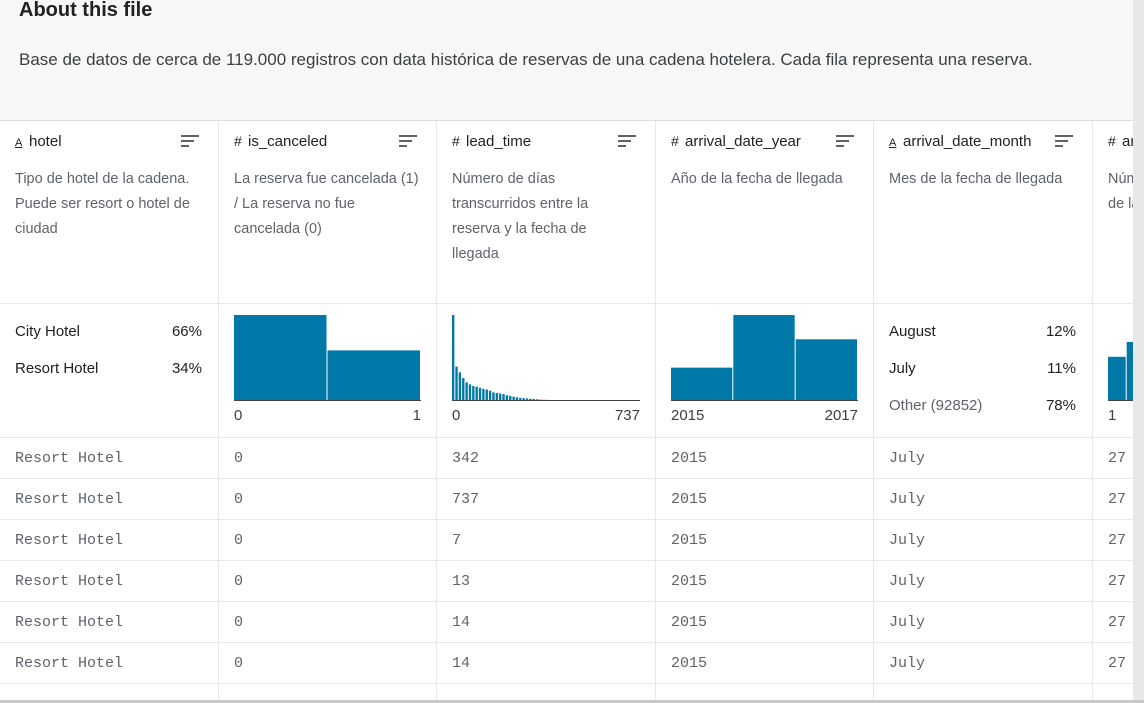 The height and width of the screenshot is (703, 1144). What do you see at coordinates (457, 540) in the screenshot?
I see `cell: 7` at bounding box center [457, 540].